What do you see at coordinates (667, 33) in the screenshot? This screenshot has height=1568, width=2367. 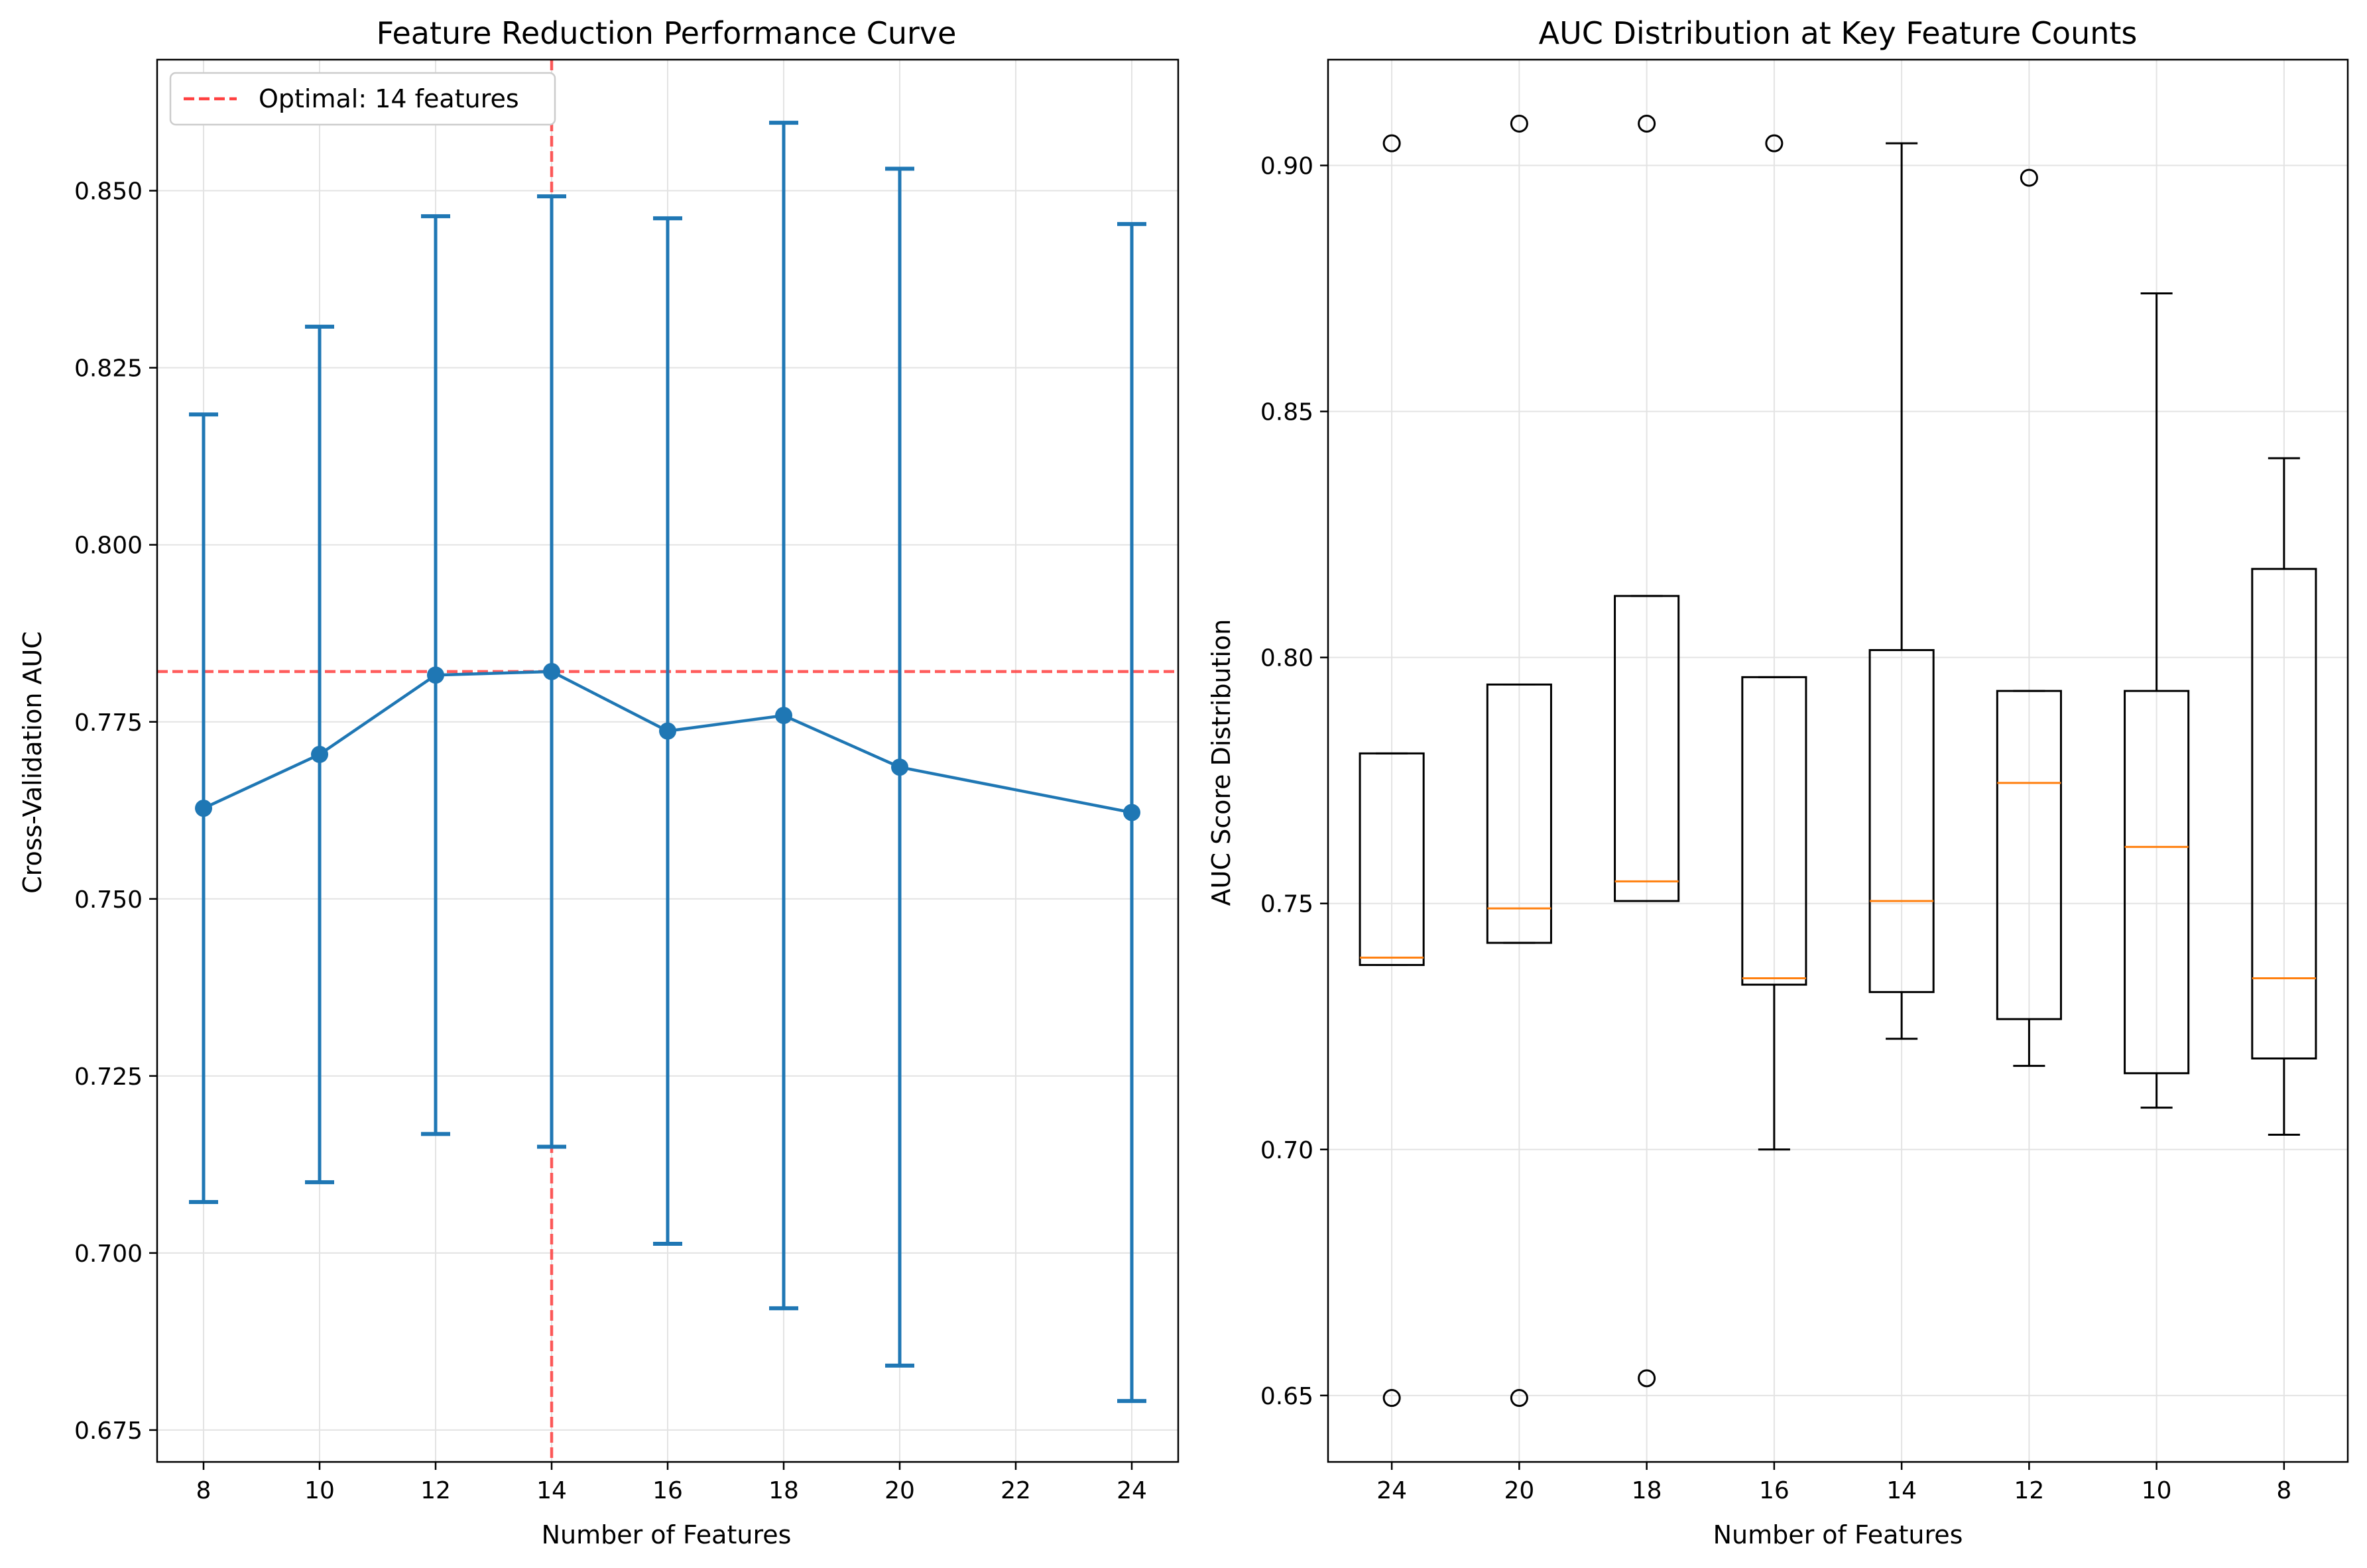 I see `performance-curve-title: Feature Reduction Performance Curve` at bounding box center [667, 33].